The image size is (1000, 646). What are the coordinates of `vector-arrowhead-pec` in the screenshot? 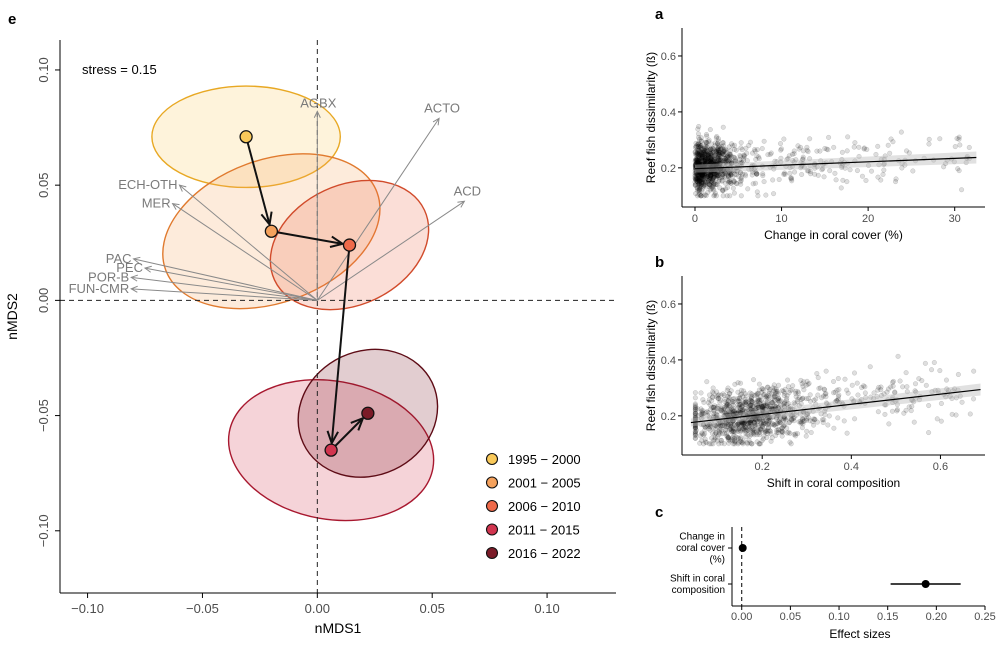 It's located at (147, 269).